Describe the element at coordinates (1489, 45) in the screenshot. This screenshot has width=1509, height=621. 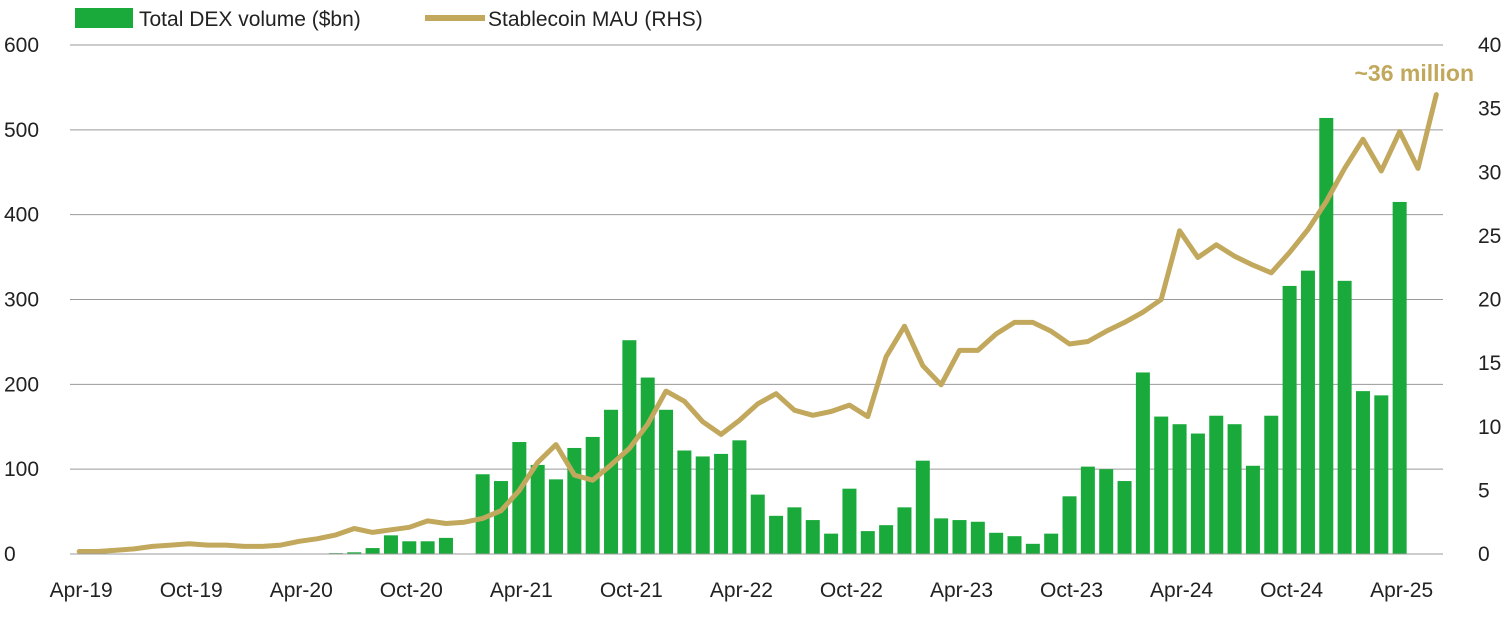
I see `right-tick-label: 40` at that location.